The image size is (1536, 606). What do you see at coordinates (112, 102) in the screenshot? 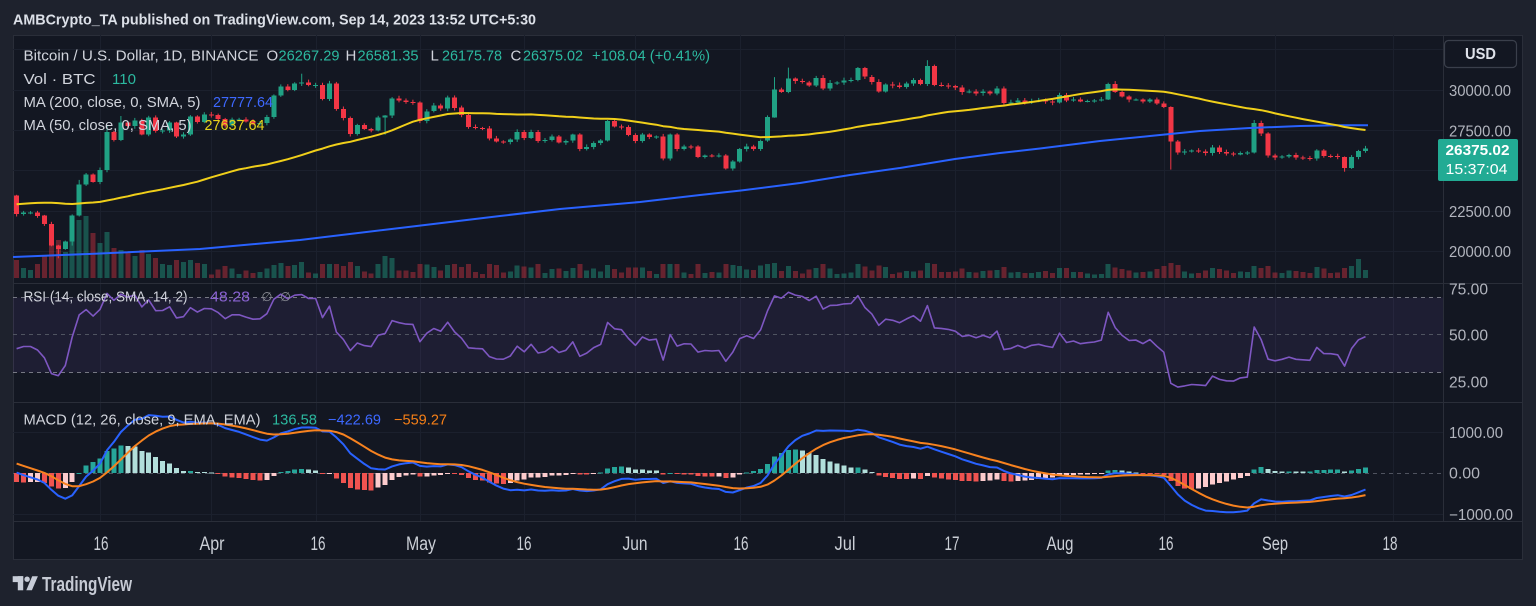
I see `svg-text: MA (200, close, 0, SMA, 5)` at bounding box center [112, 102].